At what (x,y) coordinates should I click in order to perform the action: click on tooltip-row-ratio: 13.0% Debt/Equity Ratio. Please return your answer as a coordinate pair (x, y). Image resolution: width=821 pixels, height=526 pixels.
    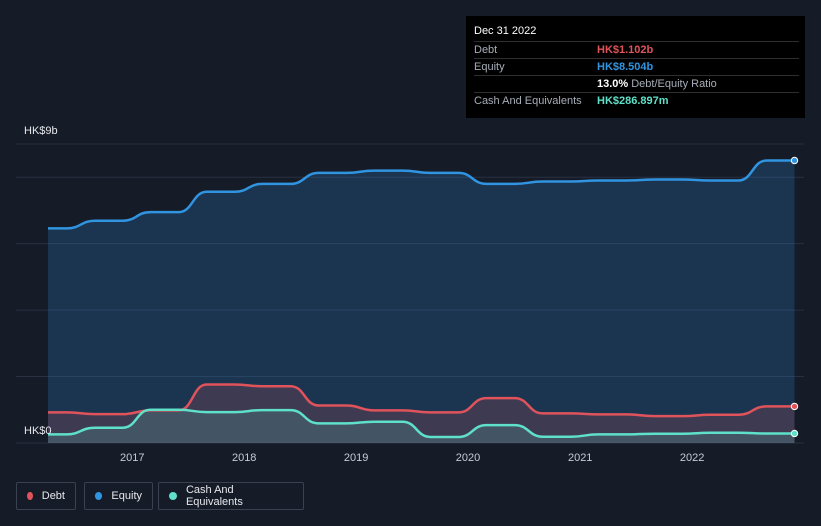
    Looking at the image, I should click on (636, 83).